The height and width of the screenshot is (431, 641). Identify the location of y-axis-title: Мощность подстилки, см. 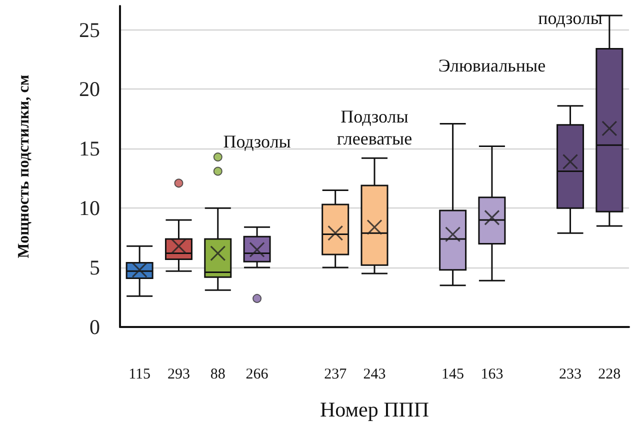
(24, 166).